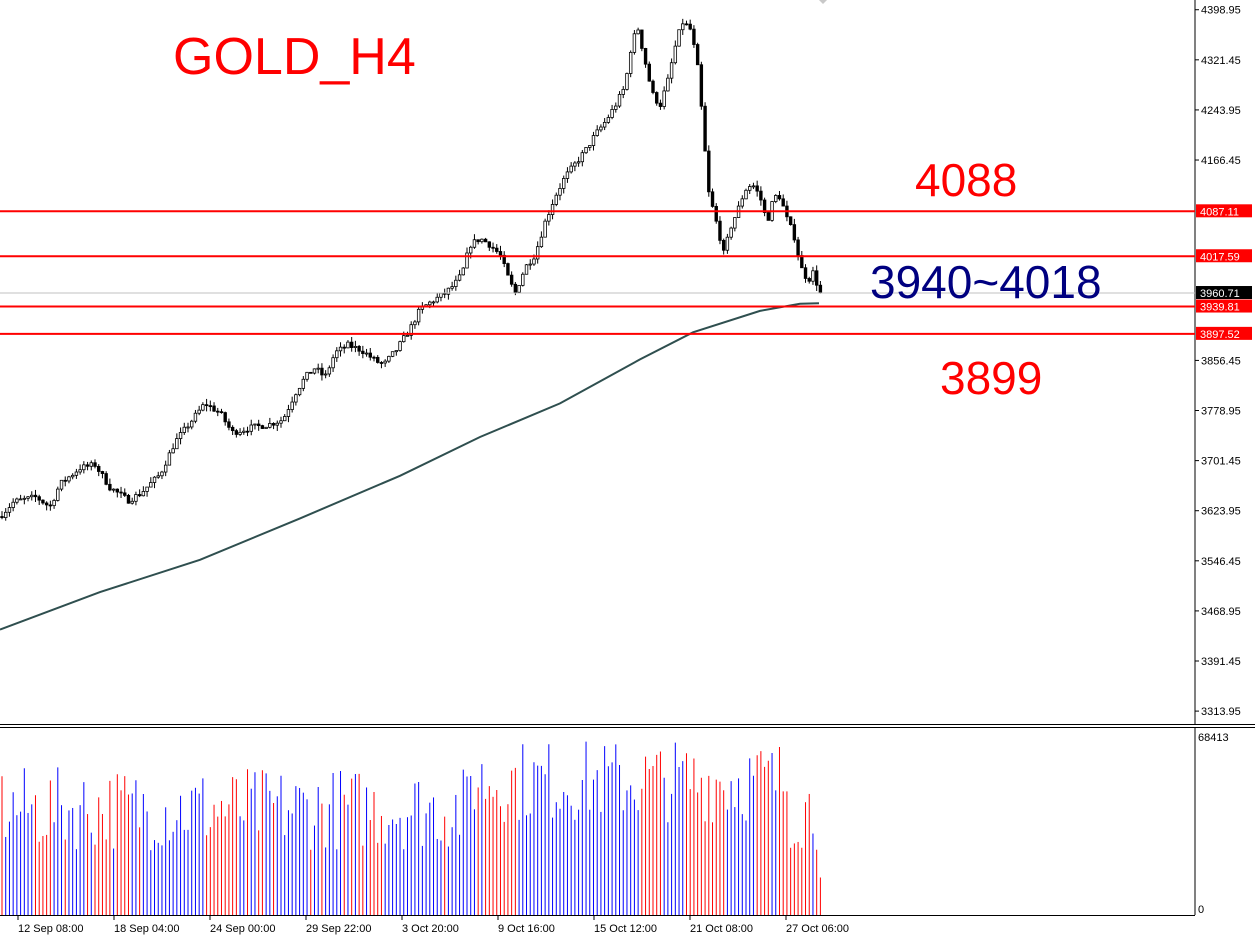 The image size is (1255, 942). What do you see at coordinates (1221, 361) in the screenshot?
I see `price-tick-label: 3856.45` at bounding box center [1221, 361].